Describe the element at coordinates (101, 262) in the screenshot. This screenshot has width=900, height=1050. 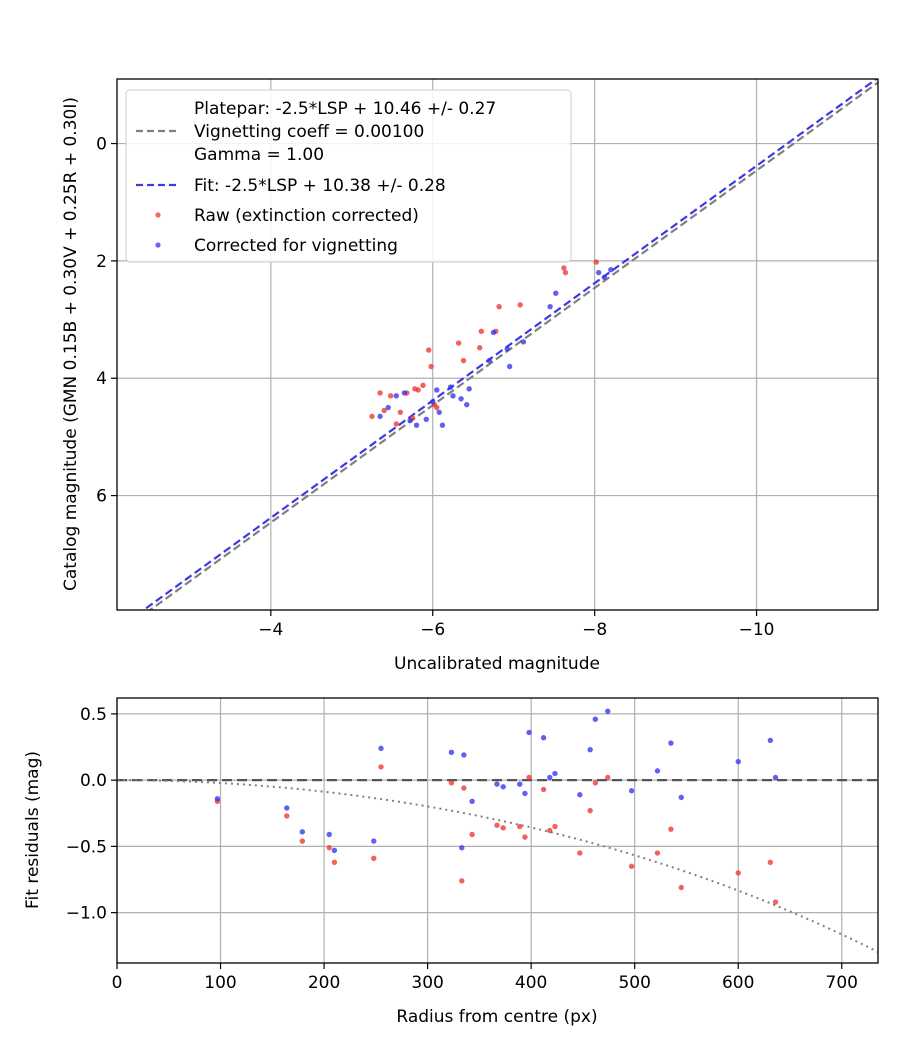
I see `top-y-tick-label: 2` at that location.